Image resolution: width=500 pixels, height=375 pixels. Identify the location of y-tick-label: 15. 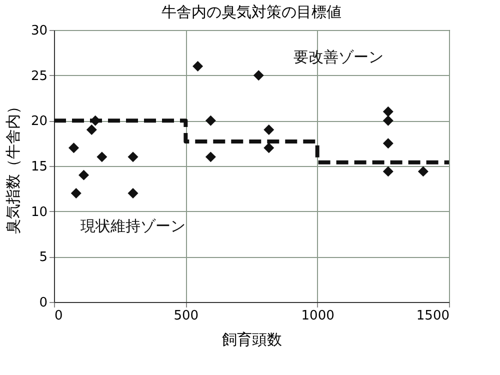
(39, 167).